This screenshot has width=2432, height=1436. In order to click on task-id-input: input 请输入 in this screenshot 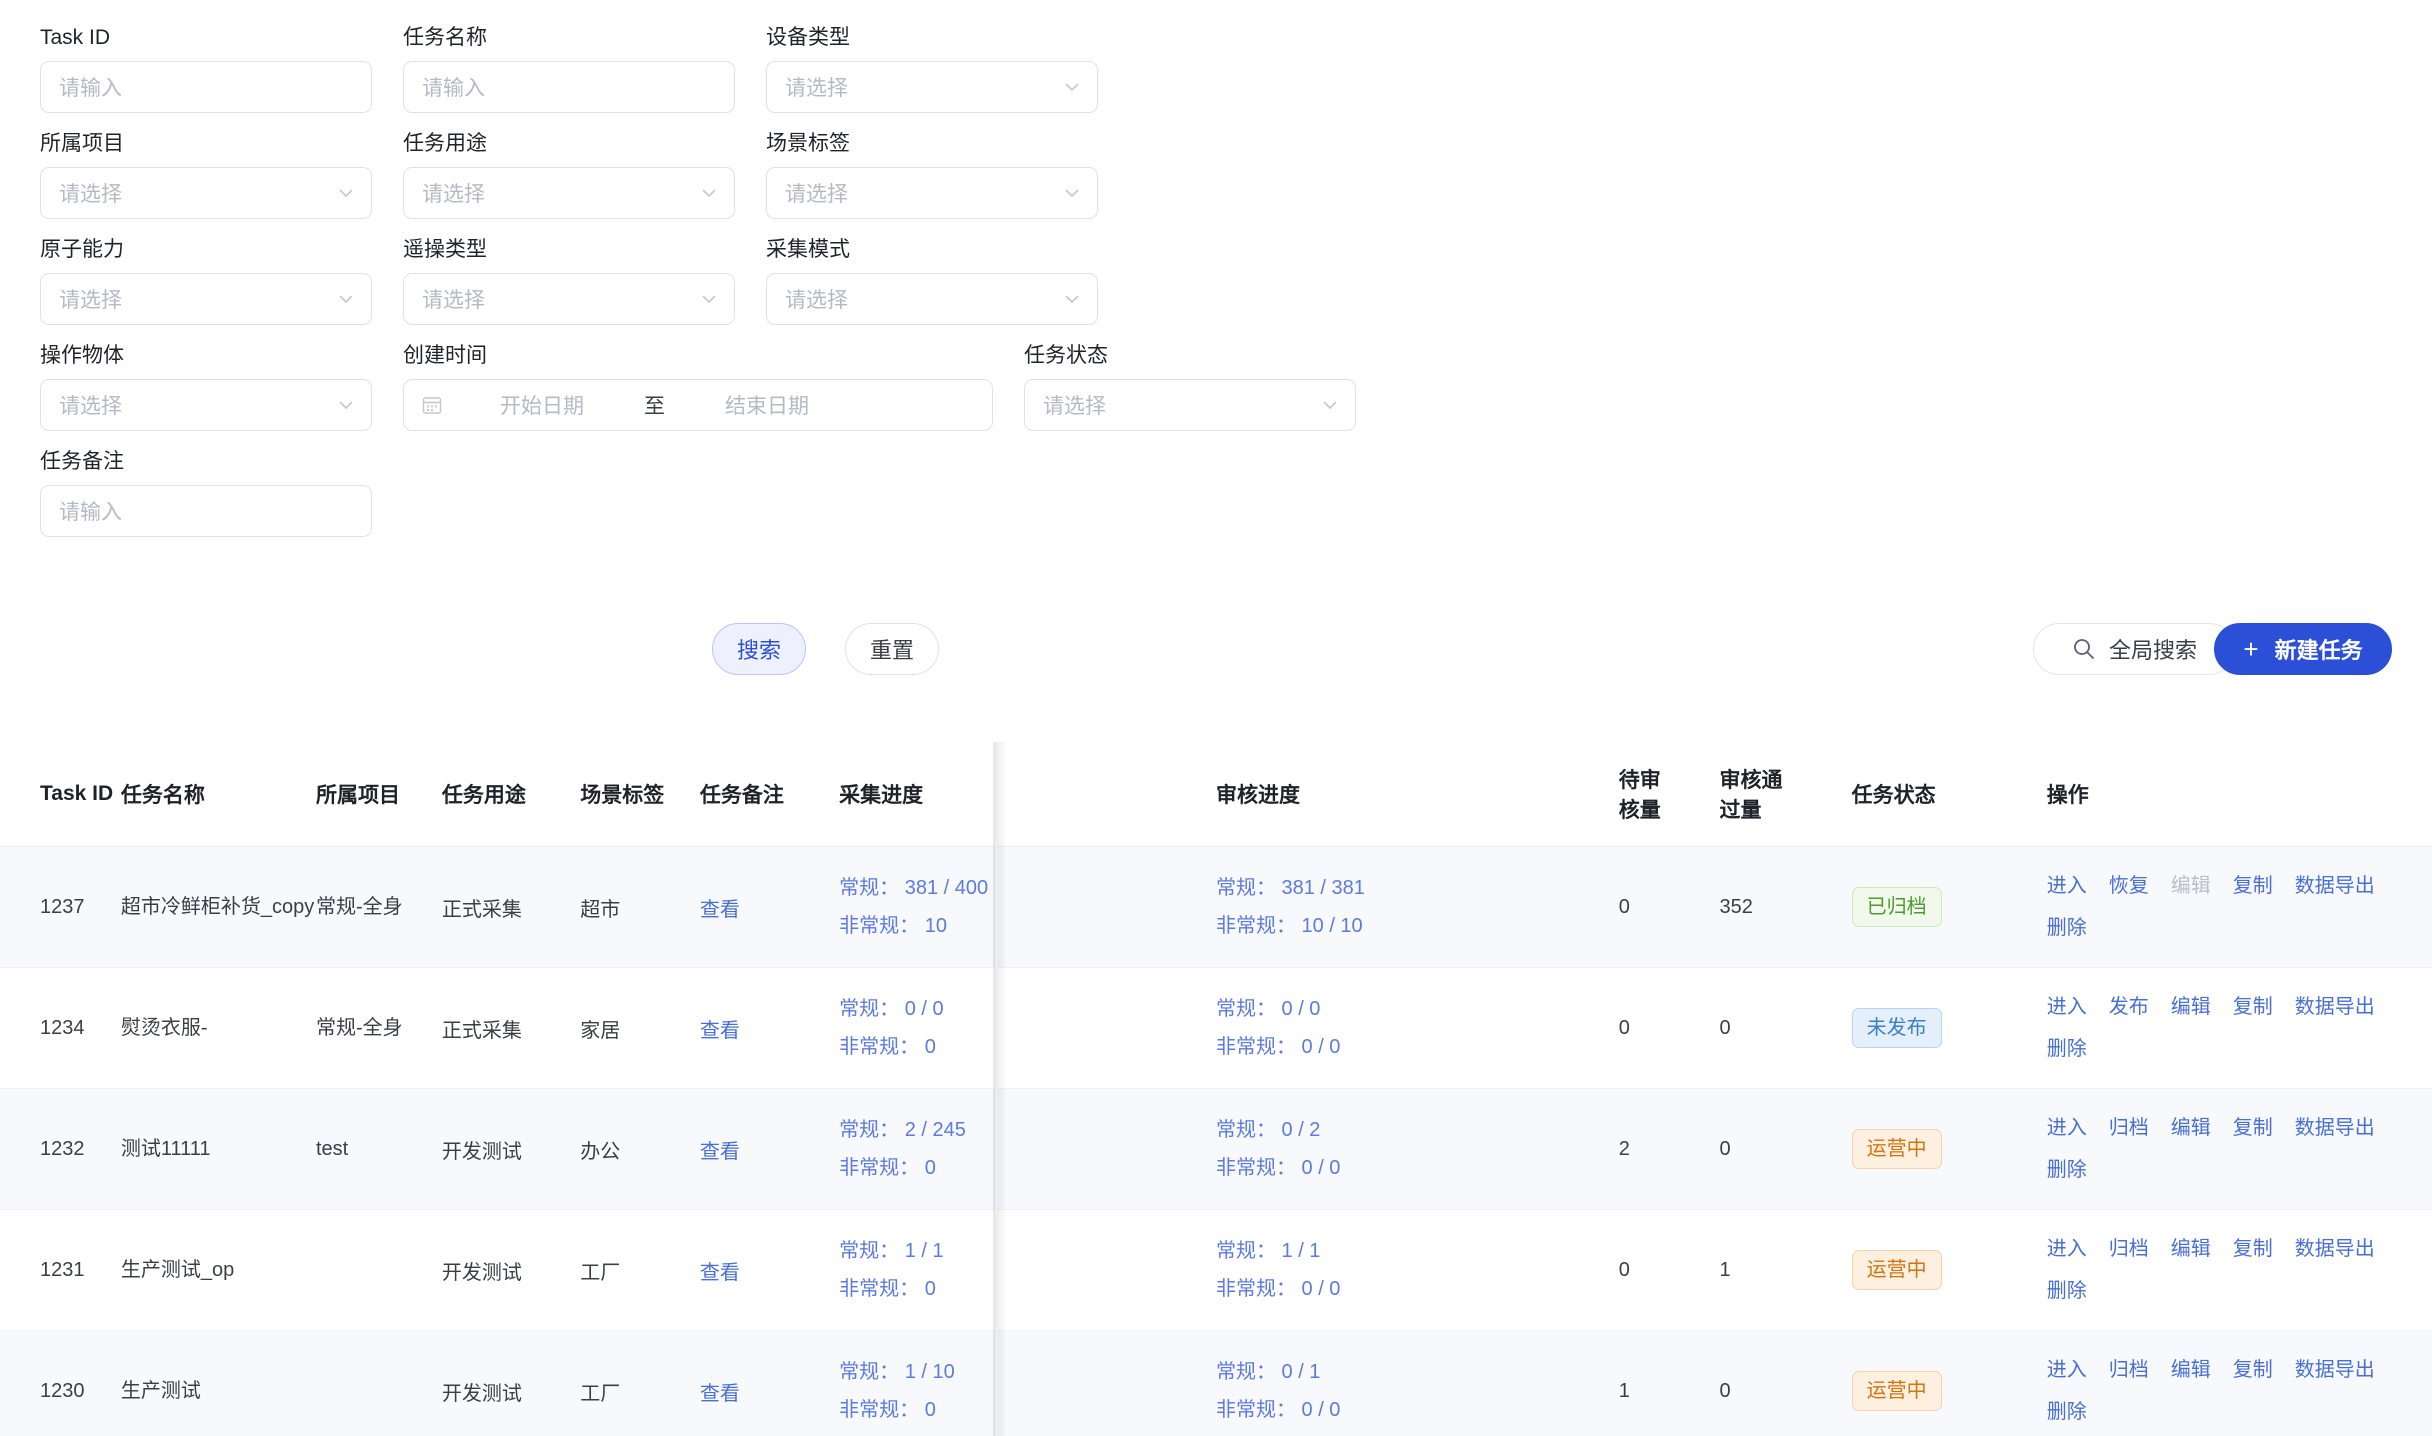, I will do `click(206, 87)`.